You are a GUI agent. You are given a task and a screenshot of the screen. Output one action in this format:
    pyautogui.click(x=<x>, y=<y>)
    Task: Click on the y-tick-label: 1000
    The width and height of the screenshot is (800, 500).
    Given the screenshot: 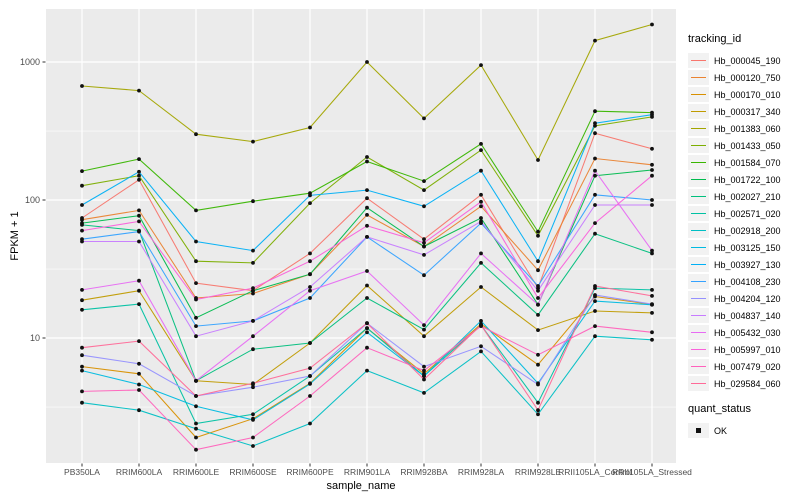 What is the action you would take?
    pyautogui.click(x=30, y=62)
    